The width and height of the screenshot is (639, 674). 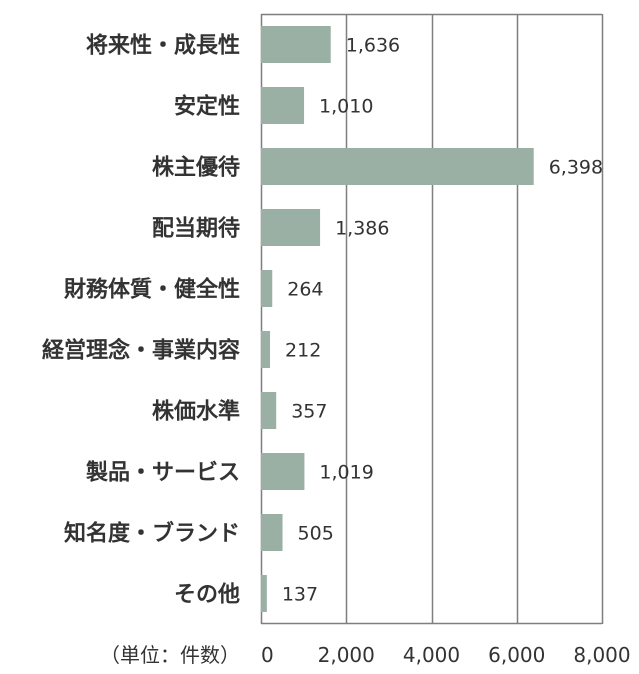 What do you see at coordinates (196, 229) in the screenshot?
I see `category-label-3: 配当期待` at bounding box center [196, 229].